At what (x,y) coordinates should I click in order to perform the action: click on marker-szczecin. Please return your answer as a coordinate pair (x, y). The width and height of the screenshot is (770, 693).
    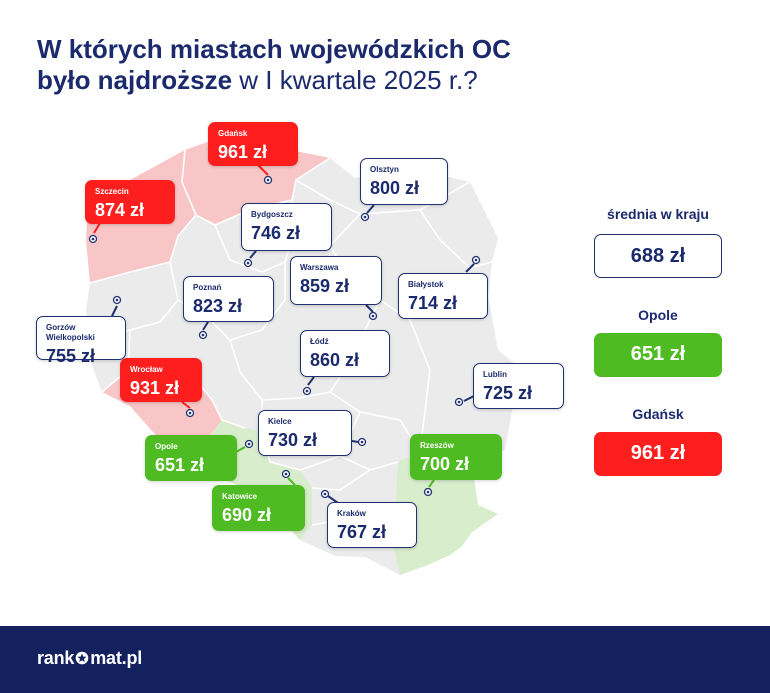
    Looking at the image, I should click on (94, 233).